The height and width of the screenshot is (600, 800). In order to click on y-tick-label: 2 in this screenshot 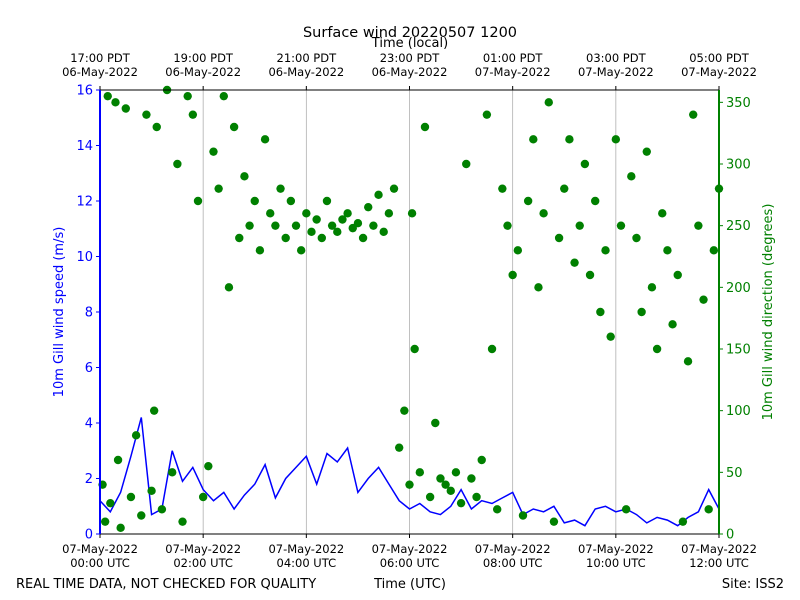, I will do `click(89, 479)`.